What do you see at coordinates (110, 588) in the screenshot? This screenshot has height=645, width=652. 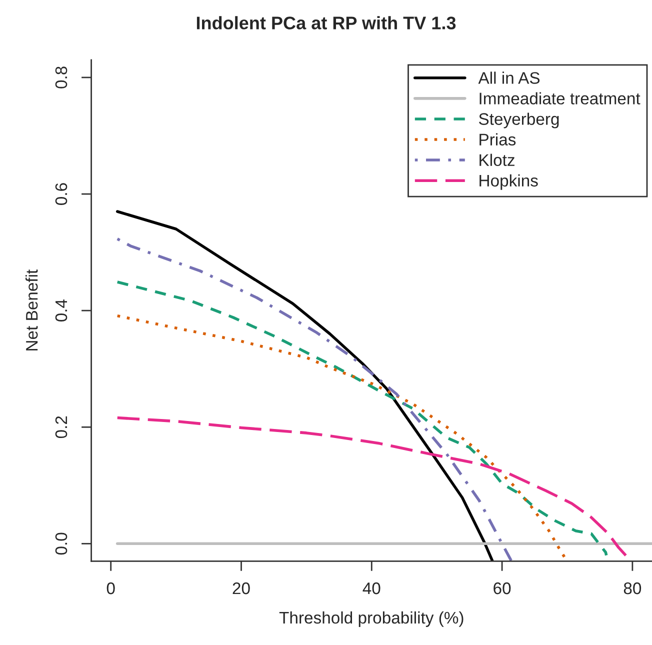 I see `x-tick-label: 0` at bounding box center [110, 588].